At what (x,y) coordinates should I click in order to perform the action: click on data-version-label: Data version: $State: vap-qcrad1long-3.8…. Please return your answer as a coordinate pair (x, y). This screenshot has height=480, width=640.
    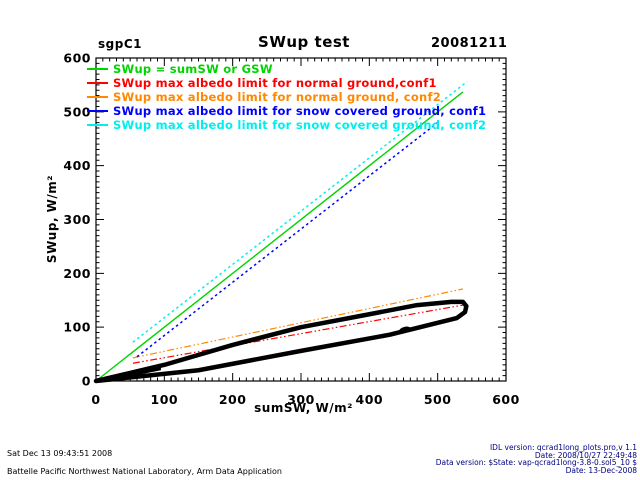
    Looking at the image, I should click on (536, 462).